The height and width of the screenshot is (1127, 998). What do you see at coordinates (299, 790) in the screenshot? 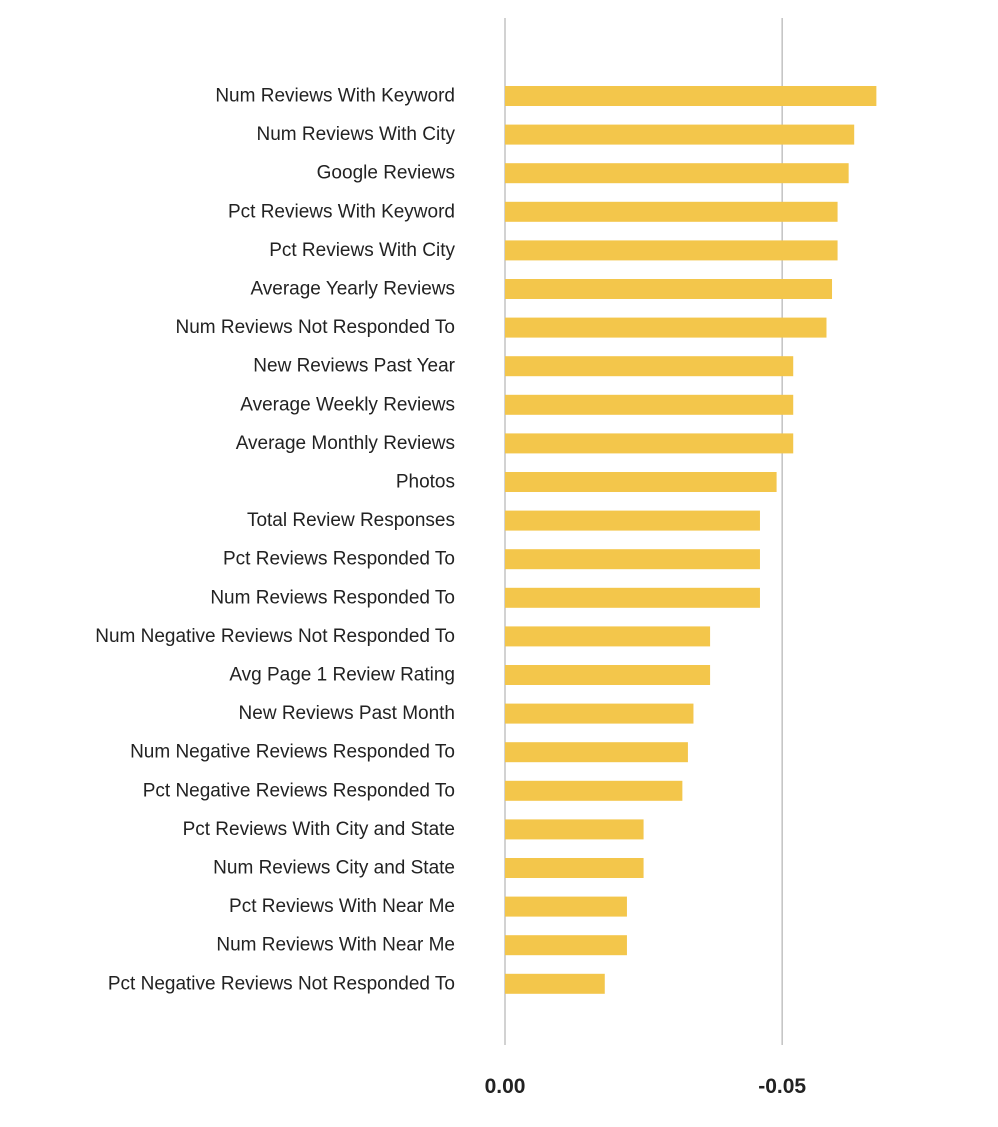
I see `category-label: Pct Negative Reviews Responded To` at bounding box center [299, 790].